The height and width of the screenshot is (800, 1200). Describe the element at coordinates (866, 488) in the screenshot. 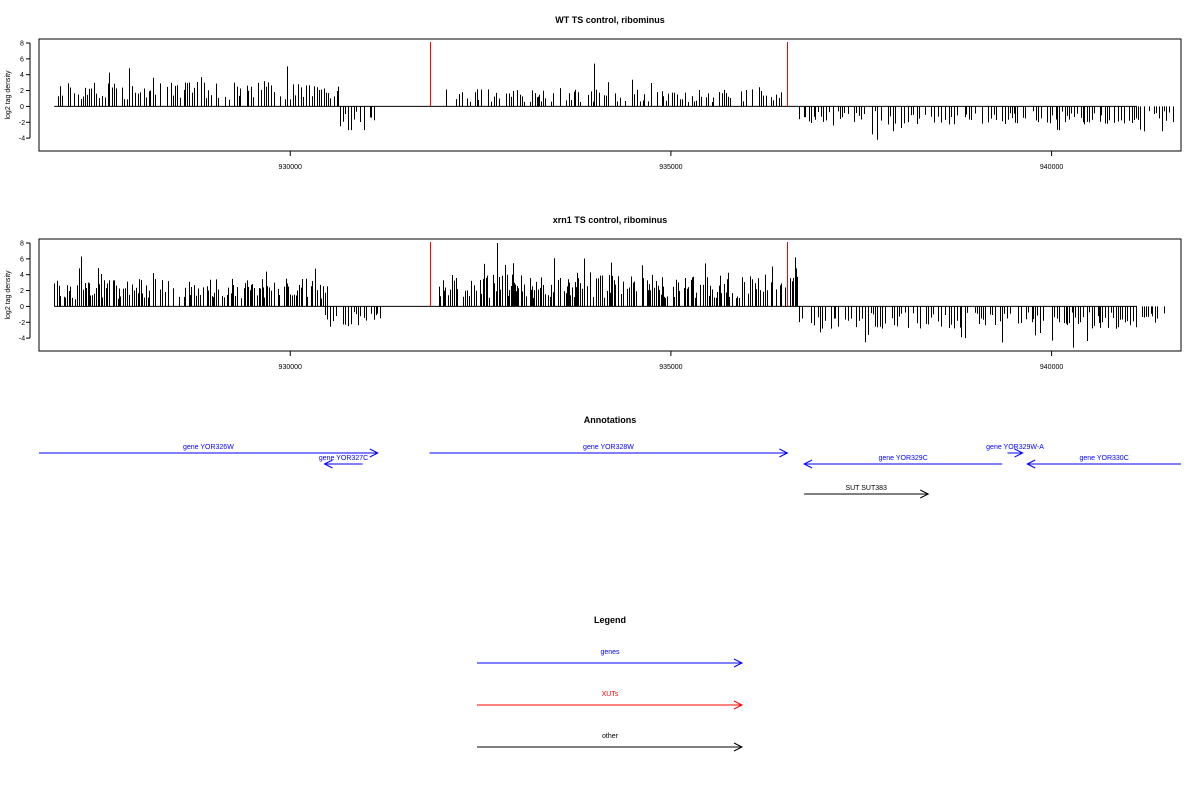

I see `feature-label: SUT SUT383` at that location.